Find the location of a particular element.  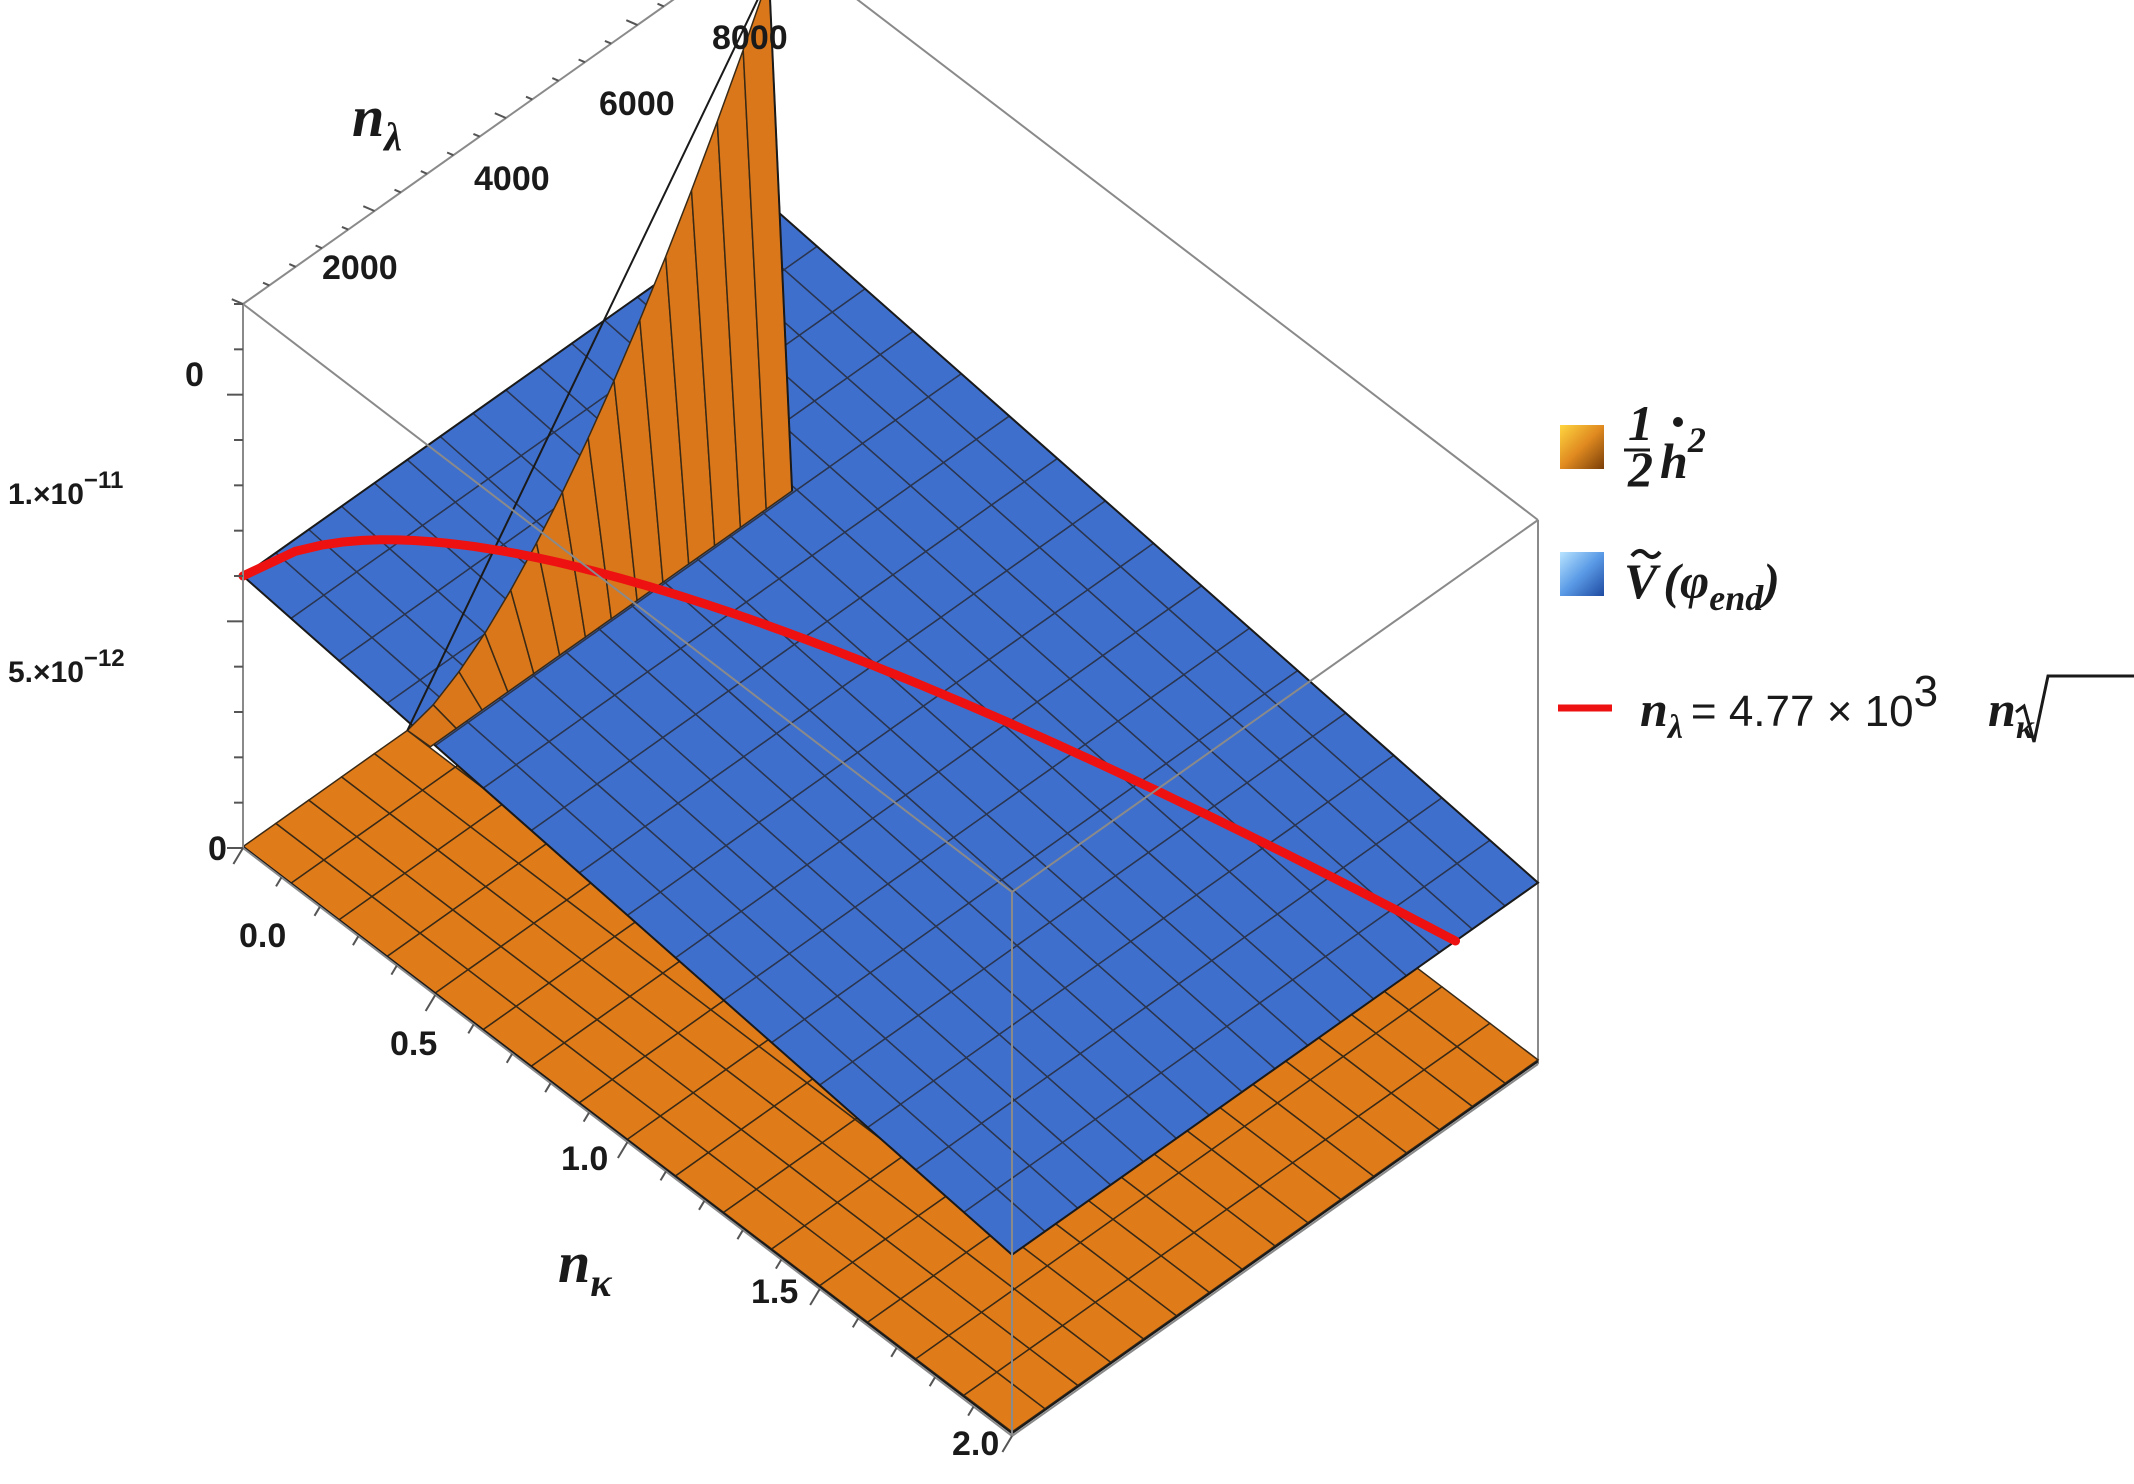

kinetic-surface-cell is located at coordinates (1497, 1053).